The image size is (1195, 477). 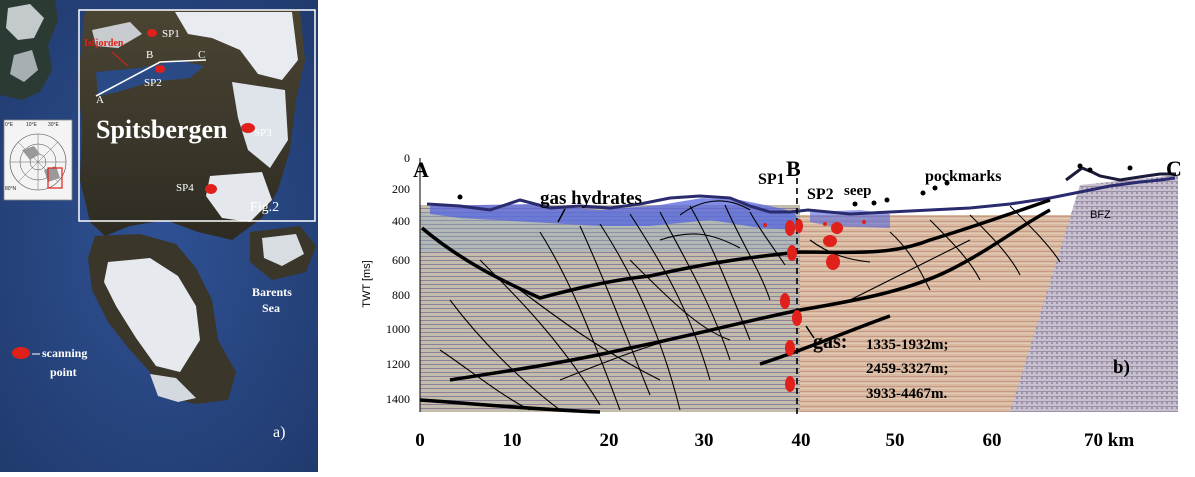 What do you see at coordinates (420, 440) in the screenshot?
I see `x-tick-label: 0` at bounding box center [420, 440].